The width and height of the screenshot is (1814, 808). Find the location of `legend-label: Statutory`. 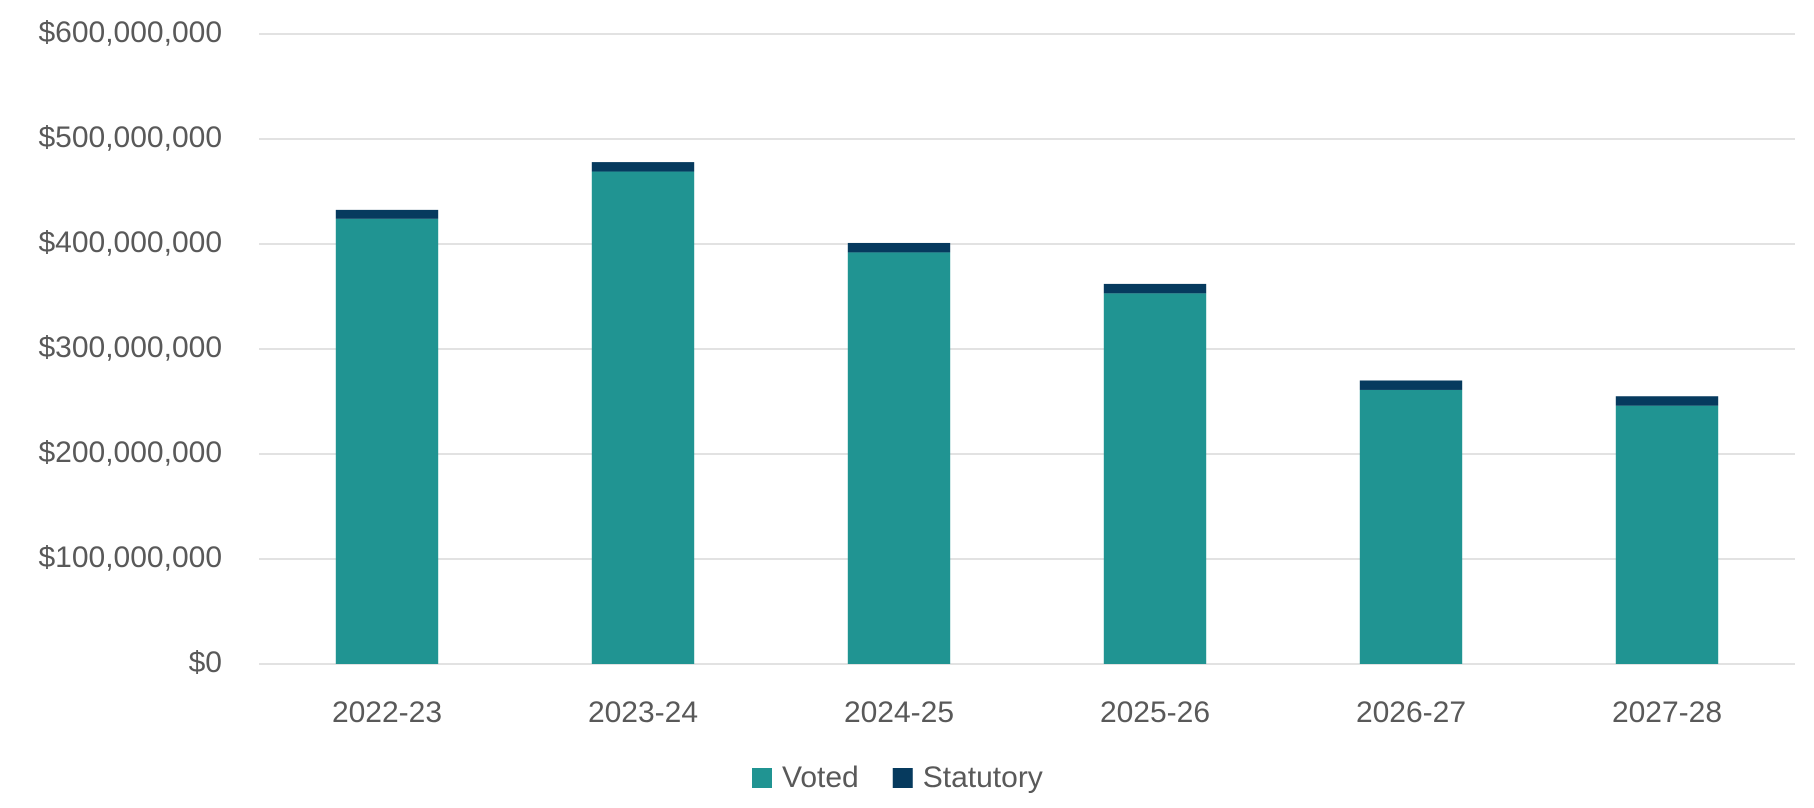

legend-label: Statutory is located at coordinates (983, 777).